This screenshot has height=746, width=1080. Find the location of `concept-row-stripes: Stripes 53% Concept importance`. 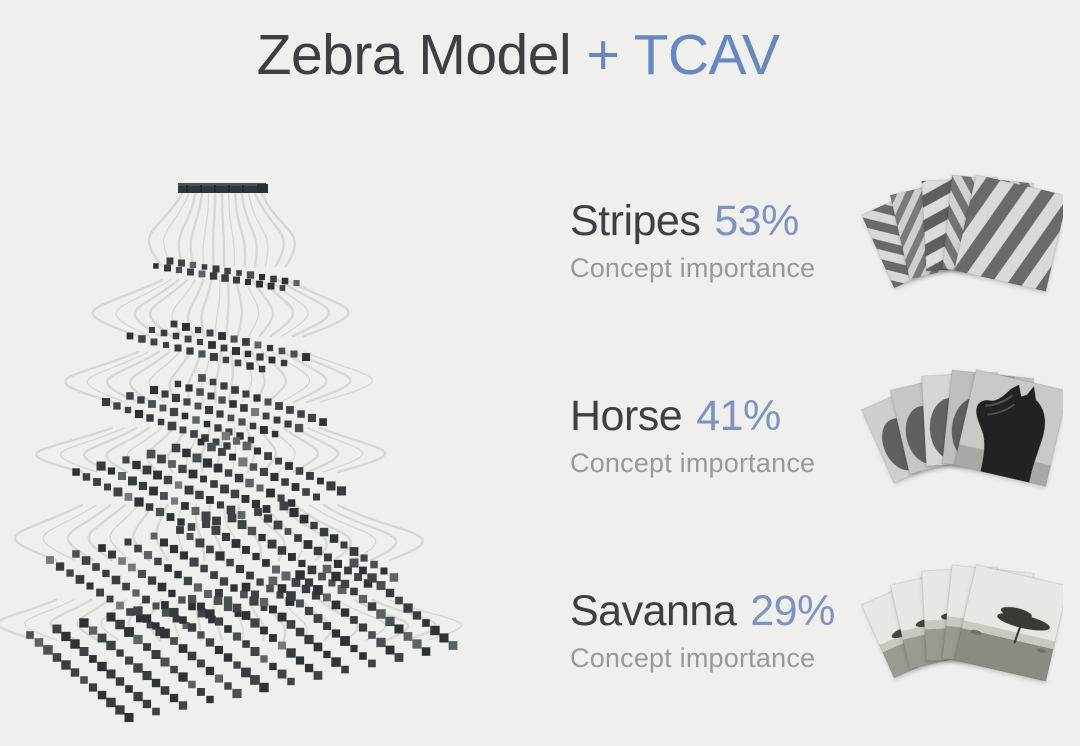

concept-row-stripes: Stripes 53% Concept importance is located at coordinates (692, 240).